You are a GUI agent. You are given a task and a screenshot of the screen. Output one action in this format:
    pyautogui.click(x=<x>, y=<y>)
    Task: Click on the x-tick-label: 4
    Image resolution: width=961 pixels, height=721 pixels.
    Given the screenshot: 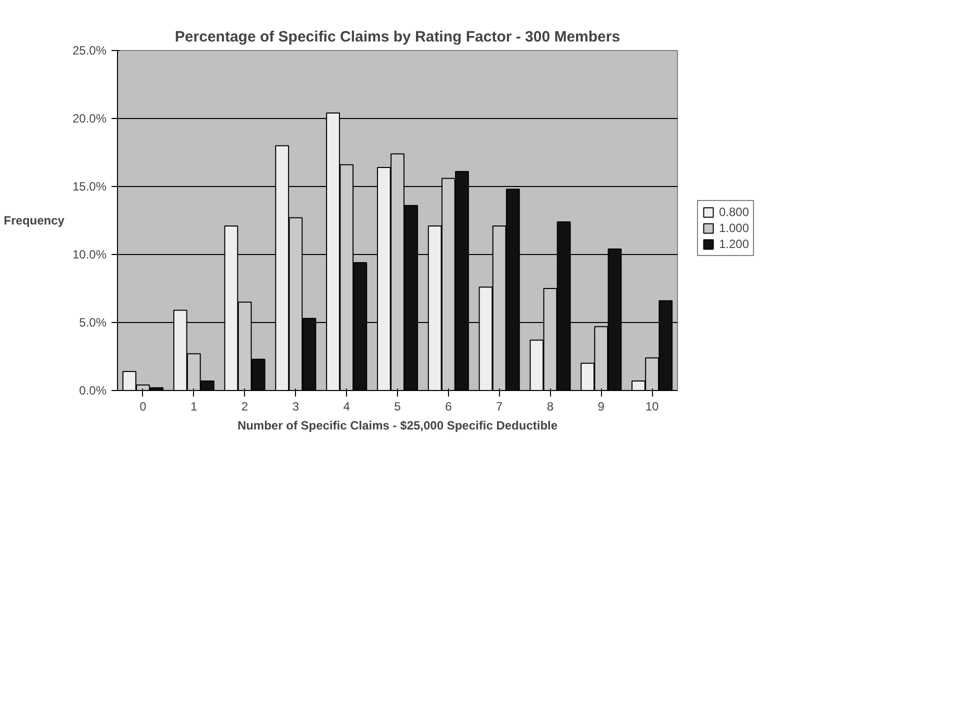 What is the action you would take?
    pyautogui.click(x=346, y=407)
    